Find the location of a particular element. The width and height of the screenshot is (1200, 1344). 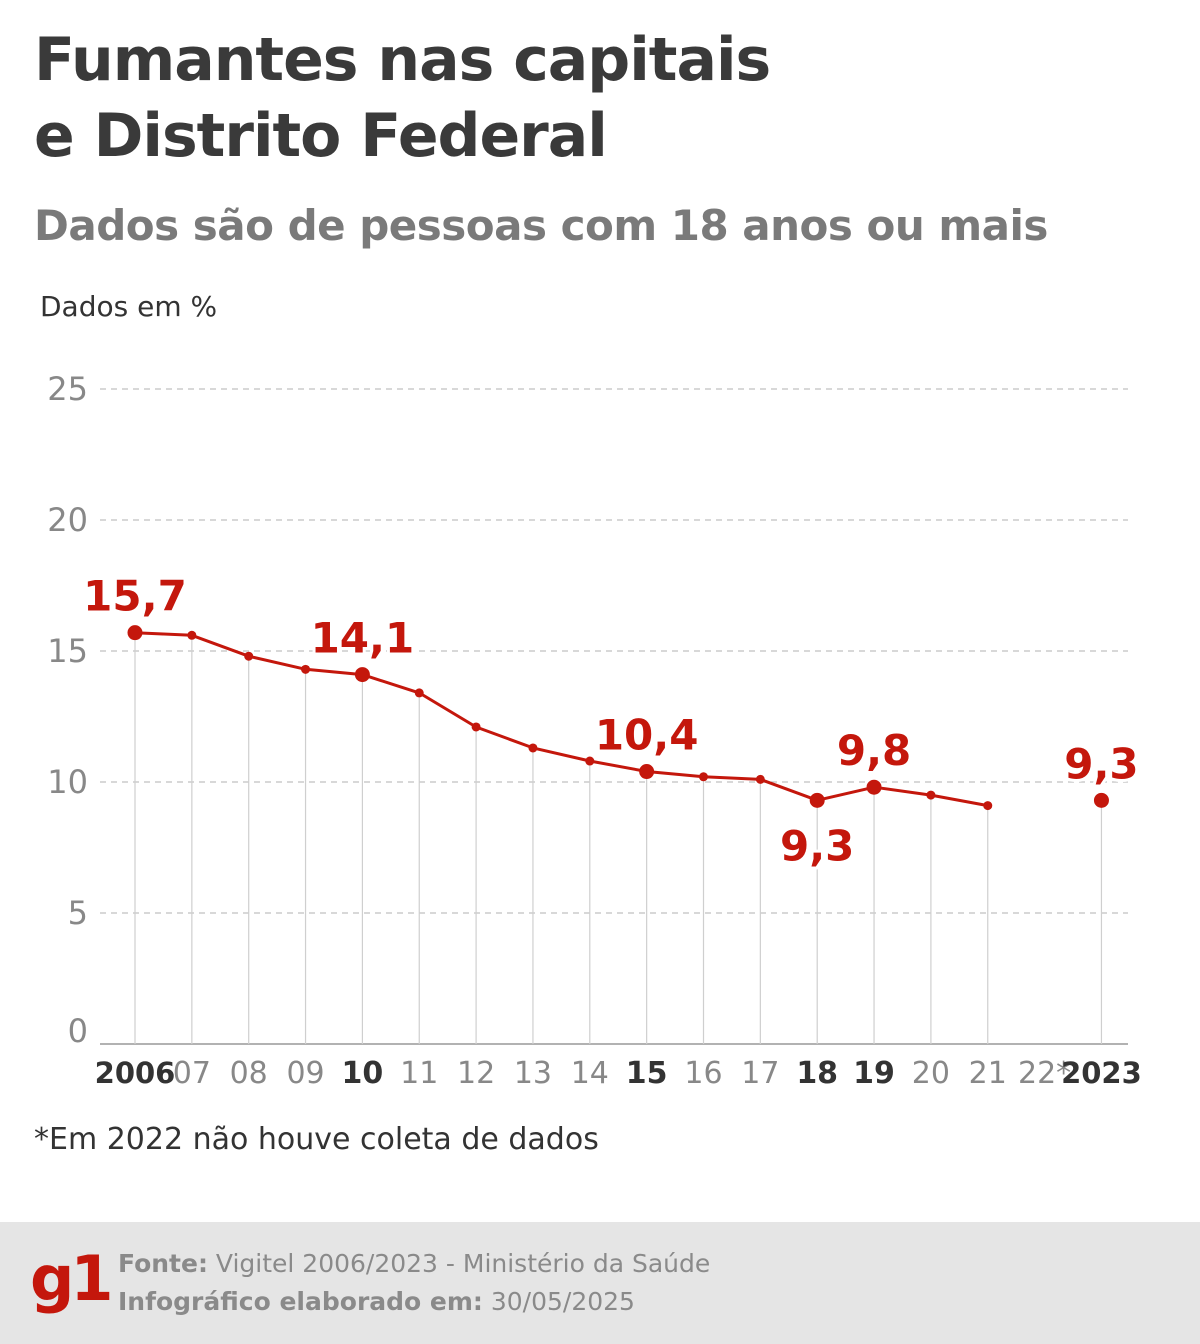

data-label: 9,8 is located at coordinates (874, 750).